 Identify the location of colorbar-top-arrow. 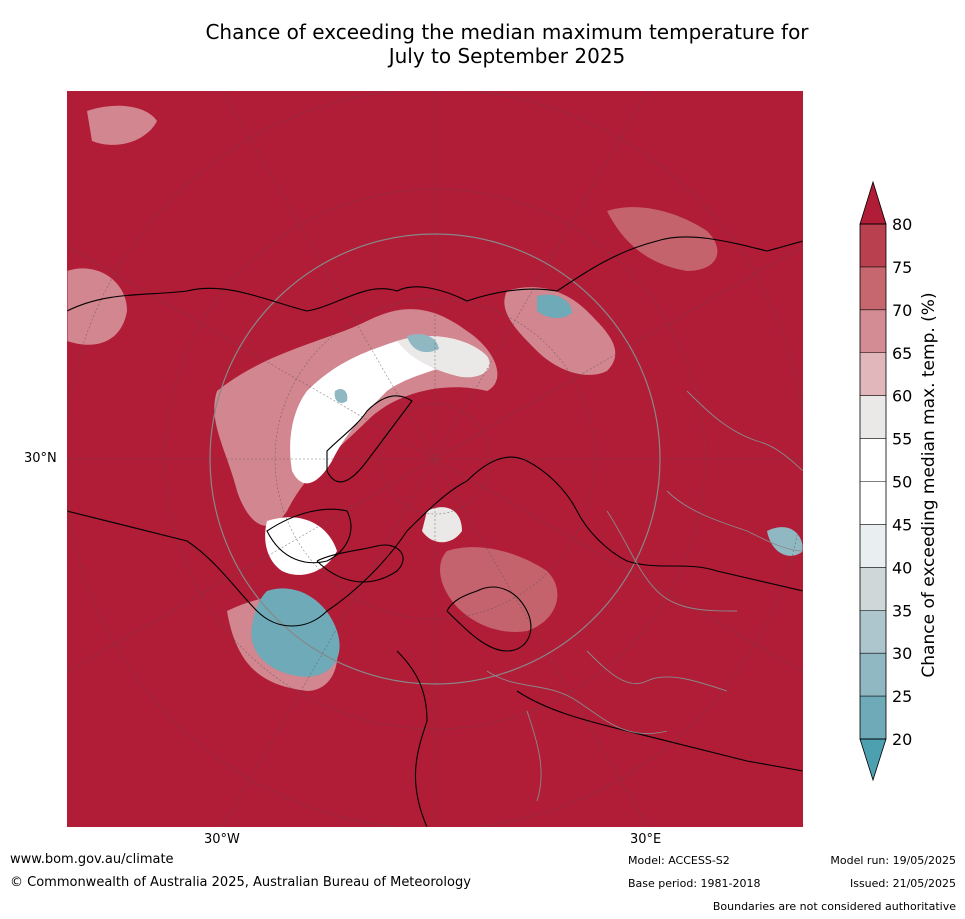
(873, 202).